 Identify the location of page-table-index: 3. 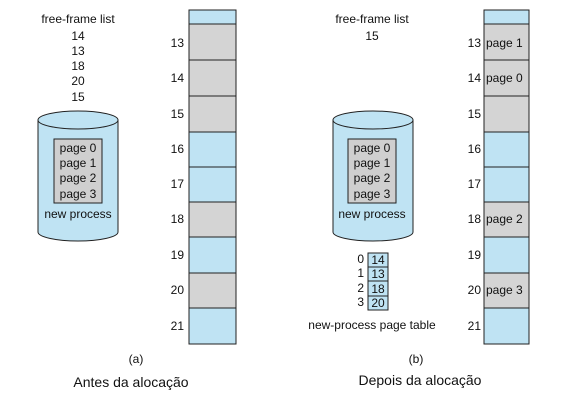
(360, 302).